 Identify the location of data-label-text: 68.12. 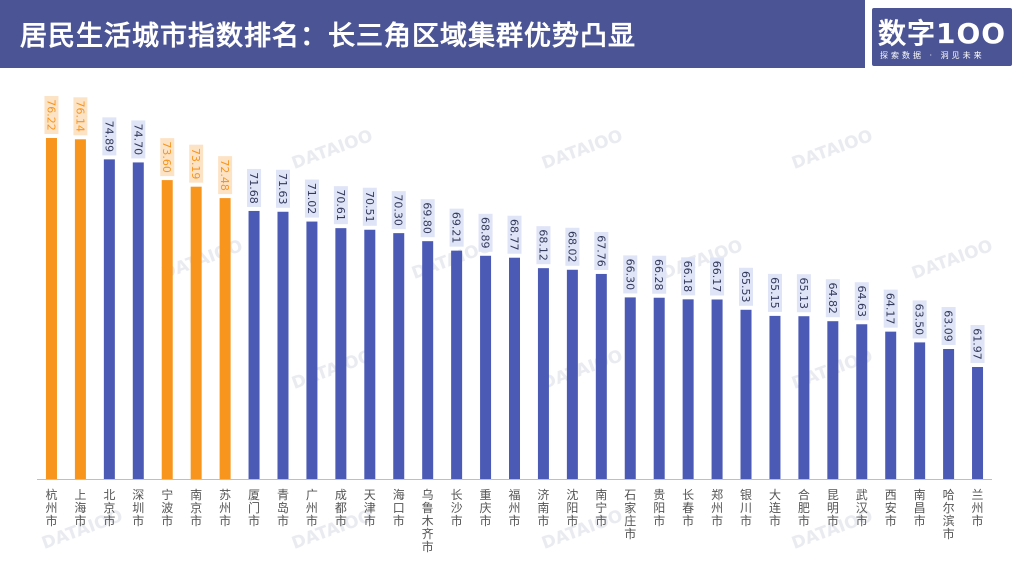
(542, 244).